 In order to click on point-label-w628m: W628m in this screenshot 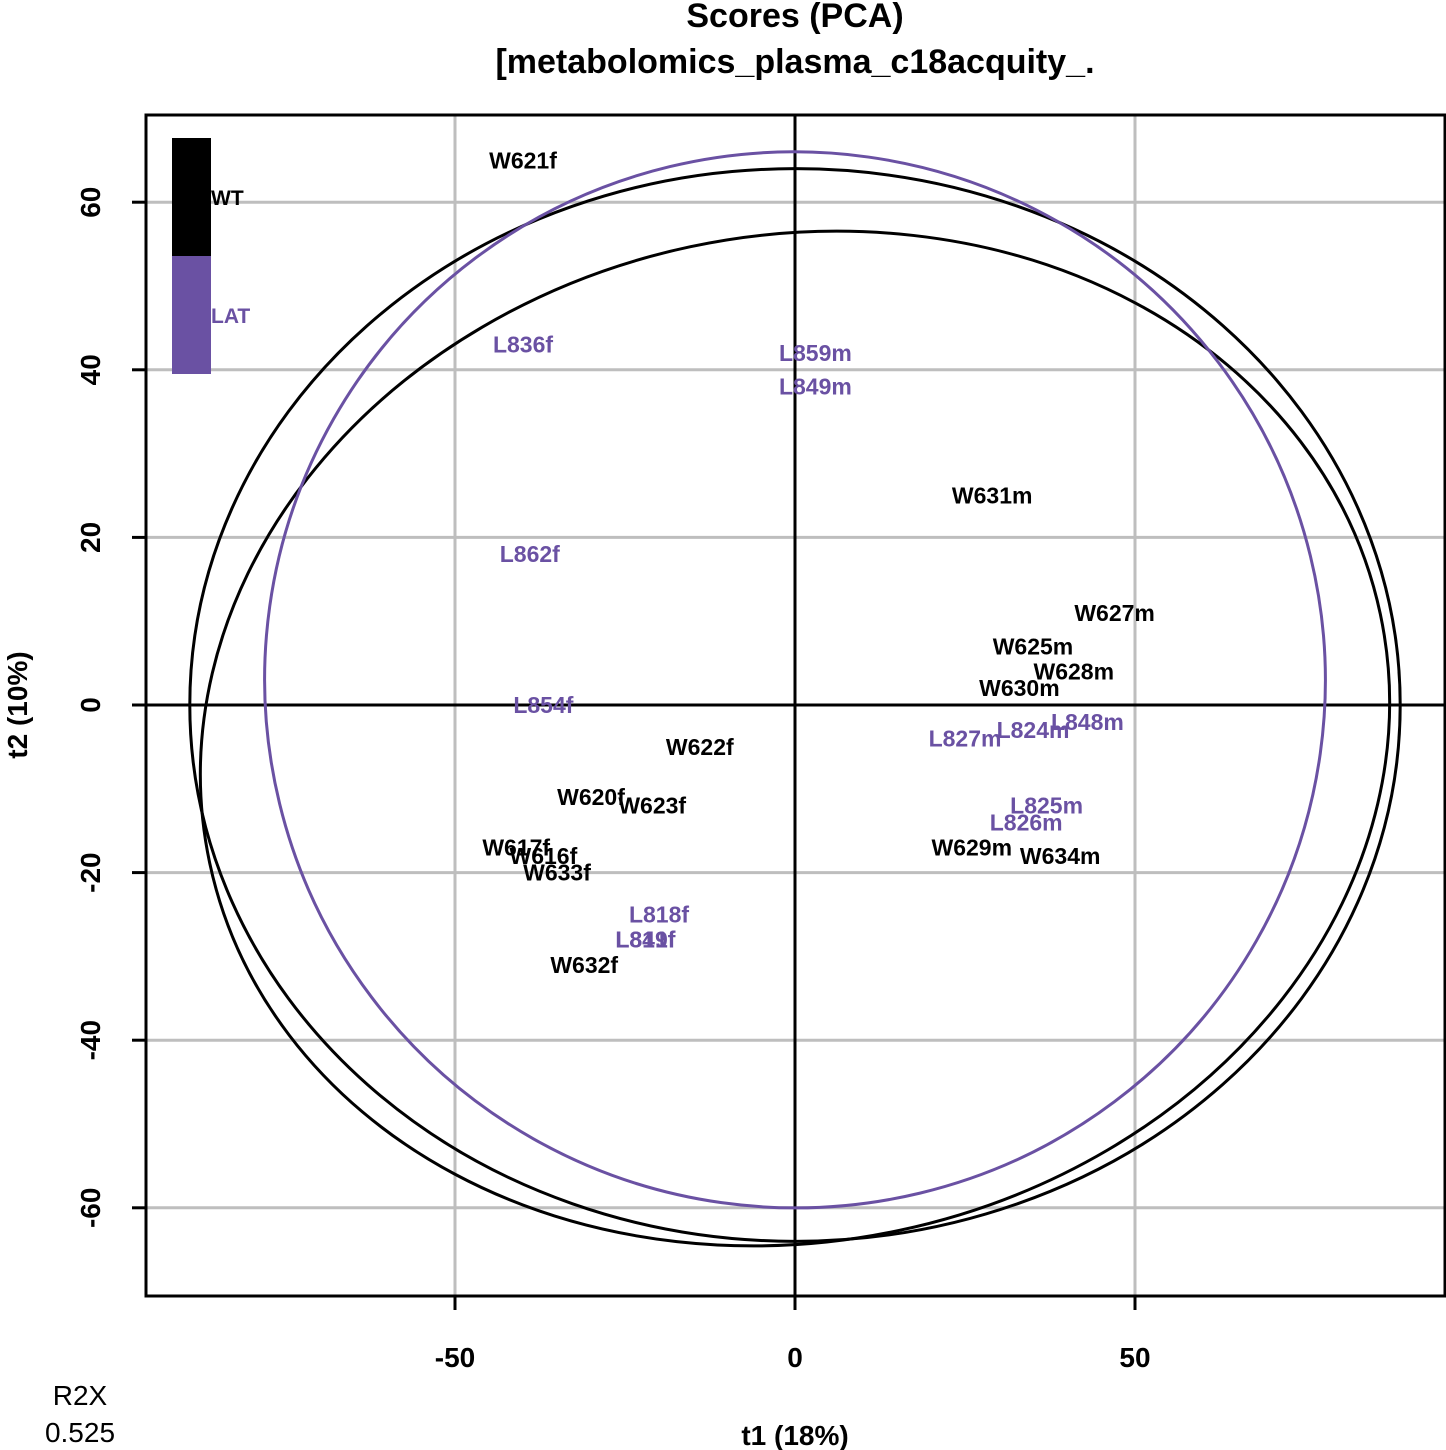, I will do `click(1074, 671)`.